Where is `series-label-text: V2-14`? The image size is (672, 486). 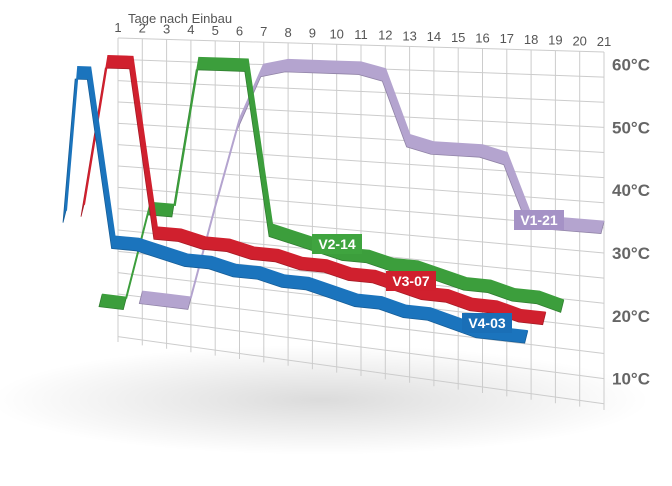 series-label-text: V2-14 is located at coordinates (337, 244).